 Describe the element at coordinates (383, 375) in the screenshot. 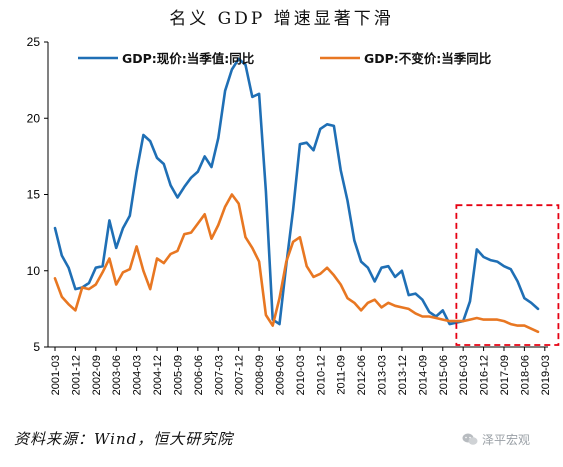

I see `x-tick-label: 2013-03` at that location.